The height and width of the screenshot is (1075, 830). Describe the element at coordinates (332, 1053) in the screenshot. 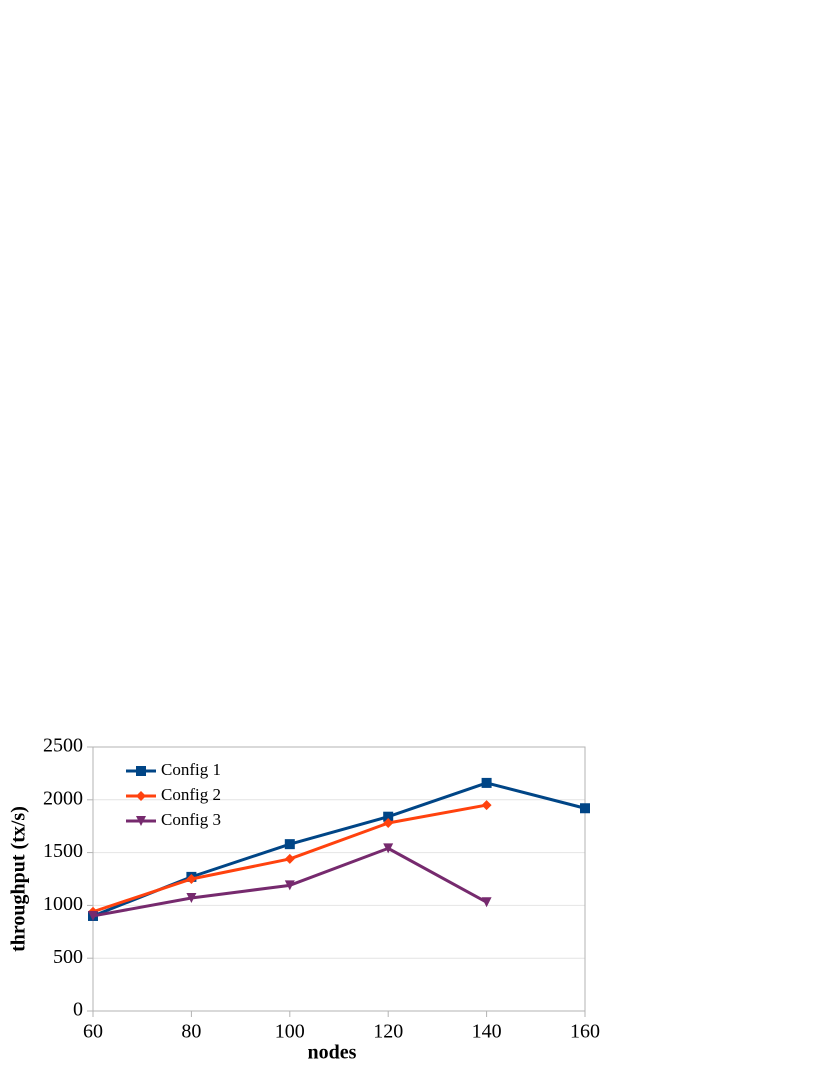

I see `x-axis-title: nodes` at that location.